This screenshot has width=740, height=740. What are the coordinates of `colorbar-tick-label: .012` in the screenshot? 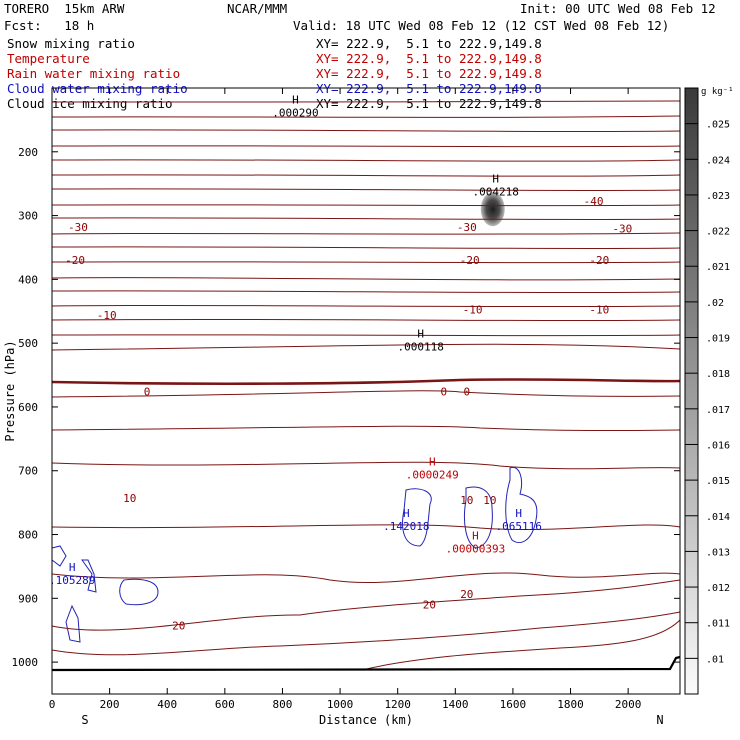 It's located at (718, 588).